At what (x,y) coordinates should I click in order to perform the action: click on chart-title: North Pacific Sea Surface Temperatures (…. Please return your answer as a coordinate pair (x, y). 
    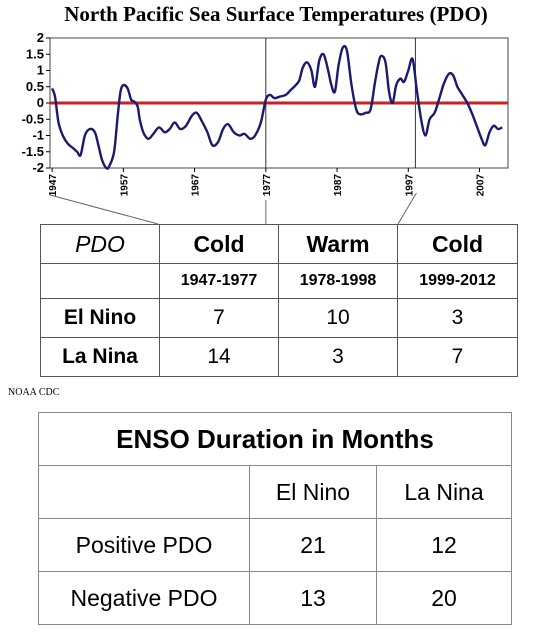
    Looking at the image, I should click on (276, 14).